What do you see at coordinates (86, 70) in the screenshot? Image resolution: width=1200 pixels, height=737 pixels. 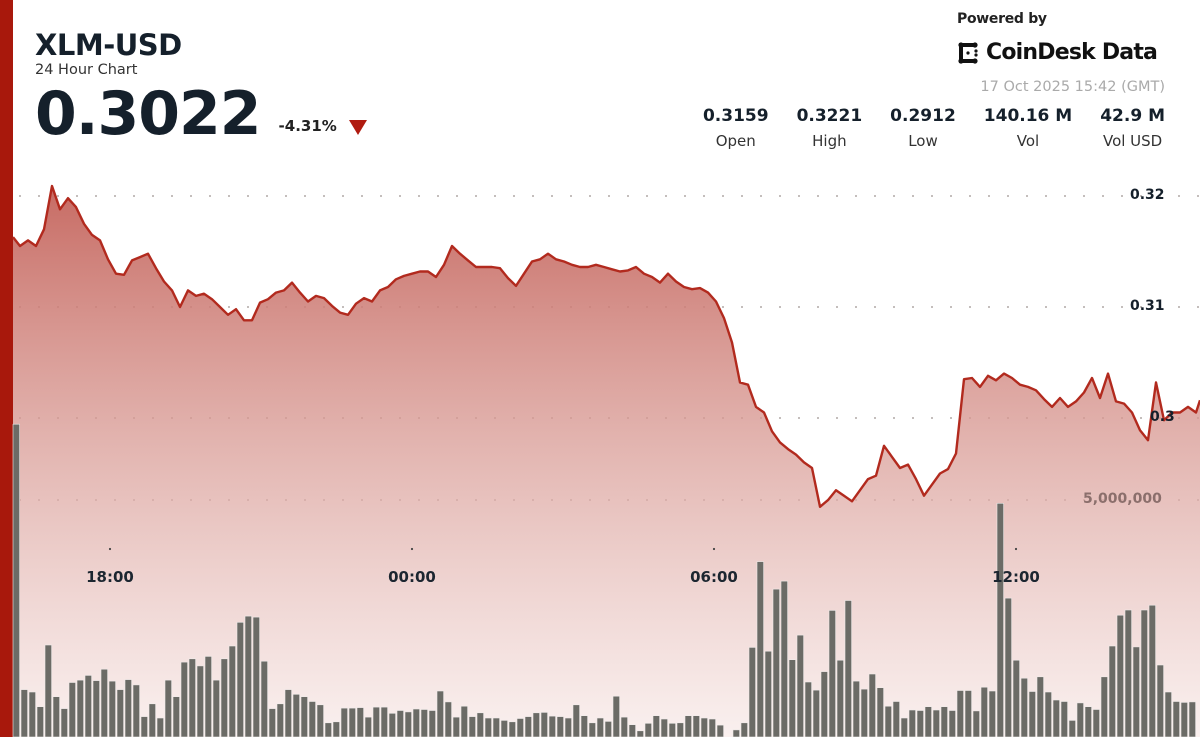 I see `chart-subtitle: 24 Hour Chart` at bounding box center [86, 70].